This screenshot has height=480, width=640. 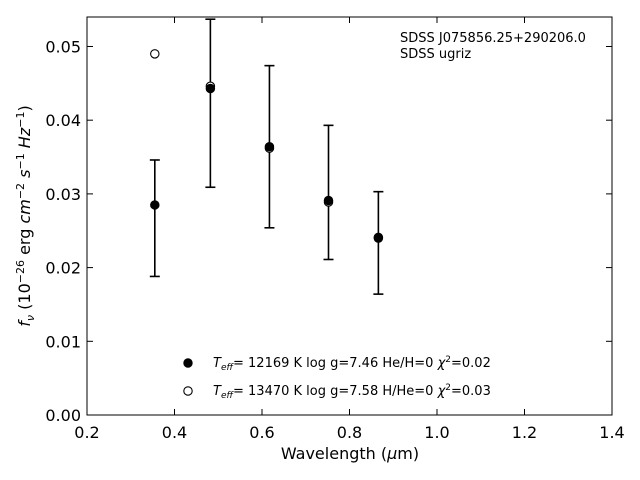 I want to click on x-tick-label: 1.4, so click(x=611, y=432).